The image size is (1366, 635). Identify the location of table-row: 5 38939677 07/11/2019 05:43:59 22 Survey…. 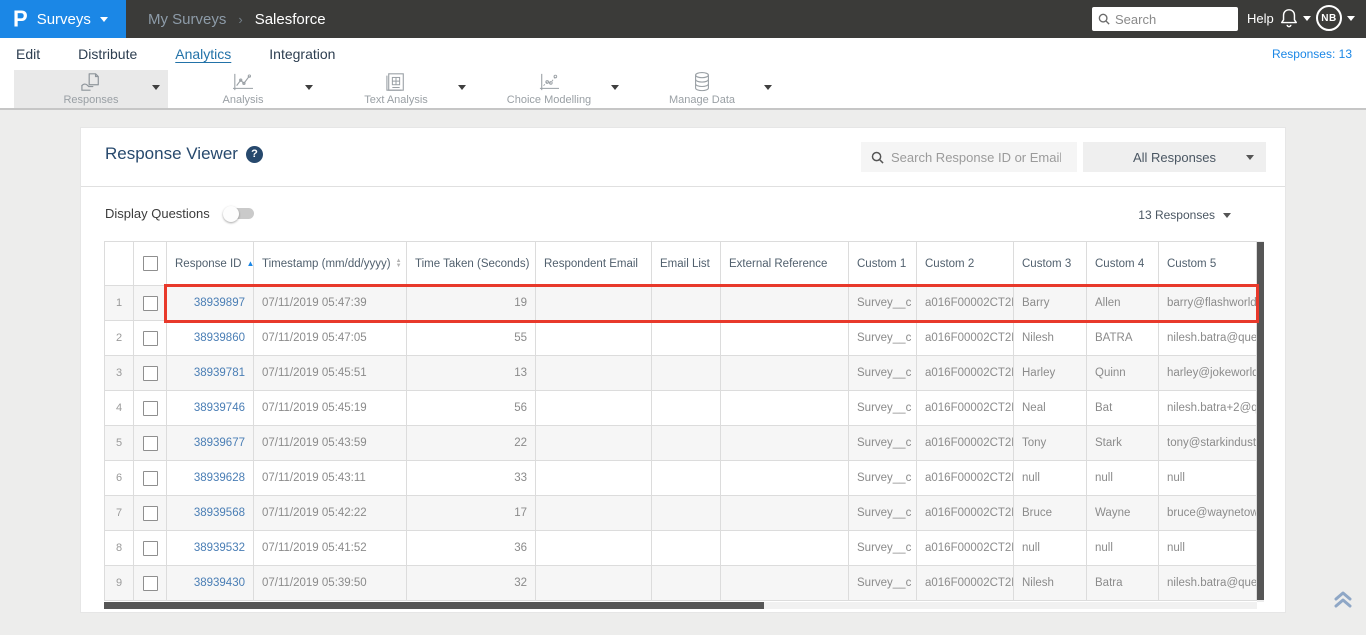
(684, 443).